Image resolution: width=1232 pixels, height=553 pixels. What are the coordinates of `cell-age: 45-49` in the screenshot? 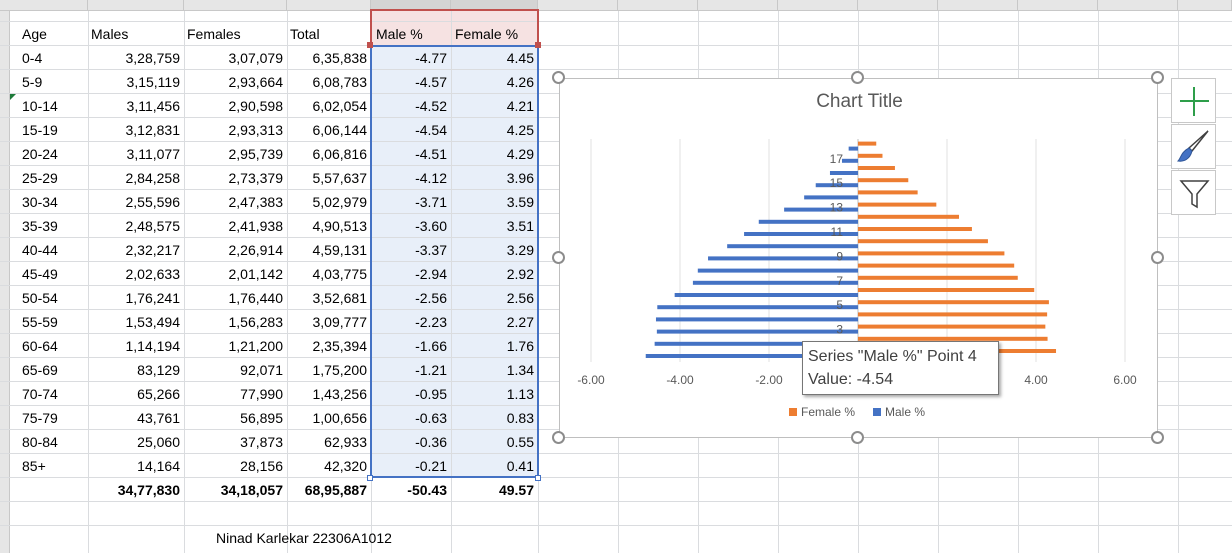 It's located at (40, 274).